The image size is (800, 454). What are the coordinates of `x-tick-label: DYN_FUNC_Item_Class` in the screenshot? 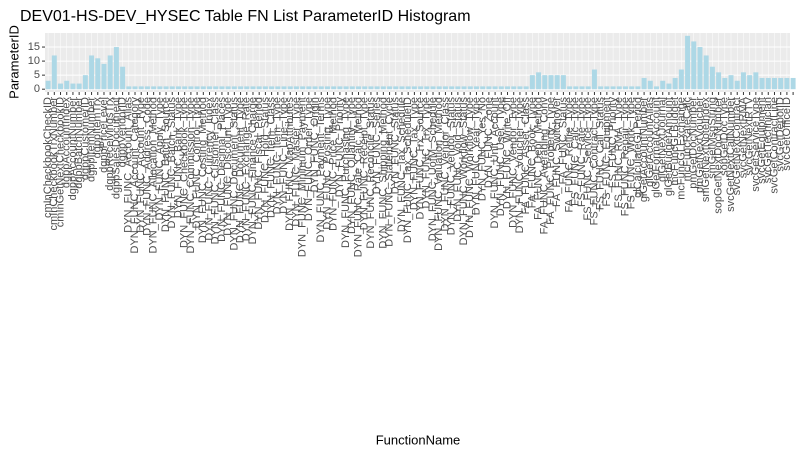 It's located at (272, 158).